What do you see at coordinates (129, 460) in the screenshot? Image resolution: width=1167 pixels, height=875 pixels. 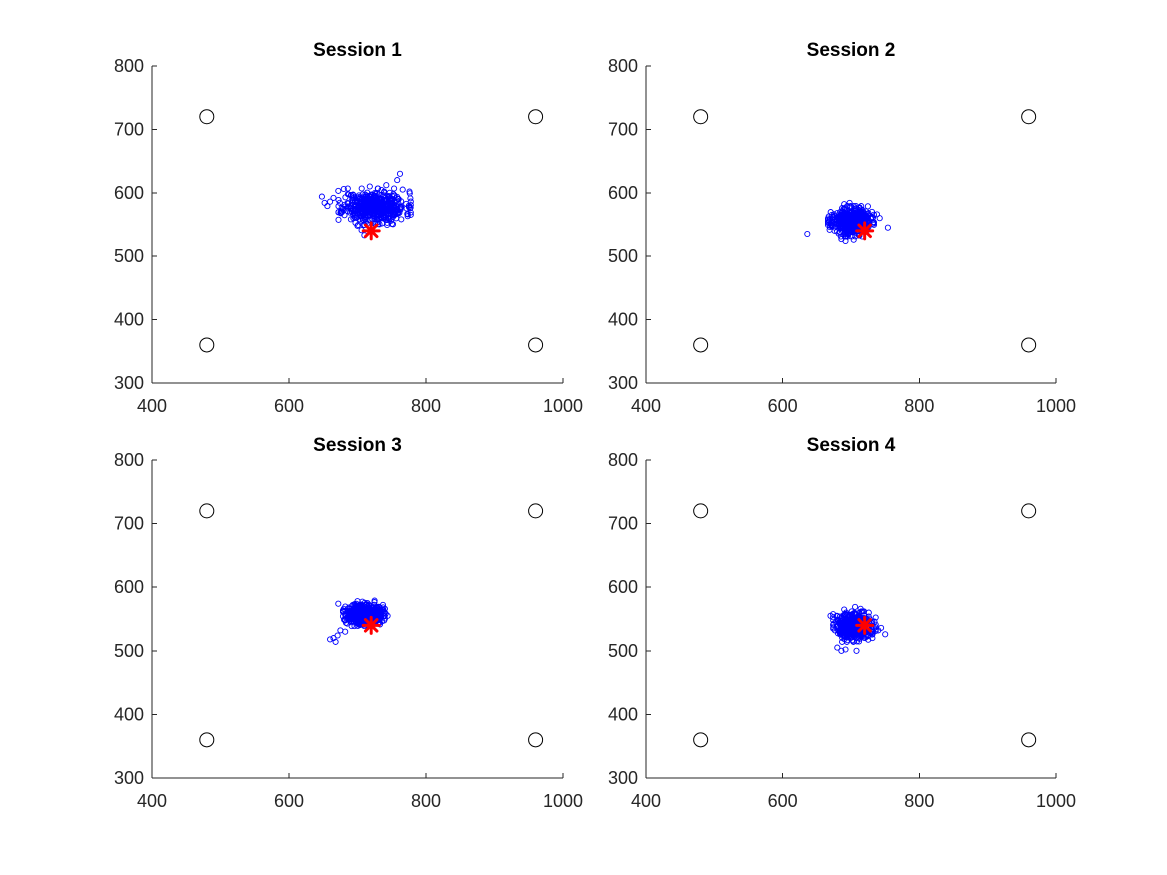 I see `y-tick-label: 800` at bounding box center [129, 460].